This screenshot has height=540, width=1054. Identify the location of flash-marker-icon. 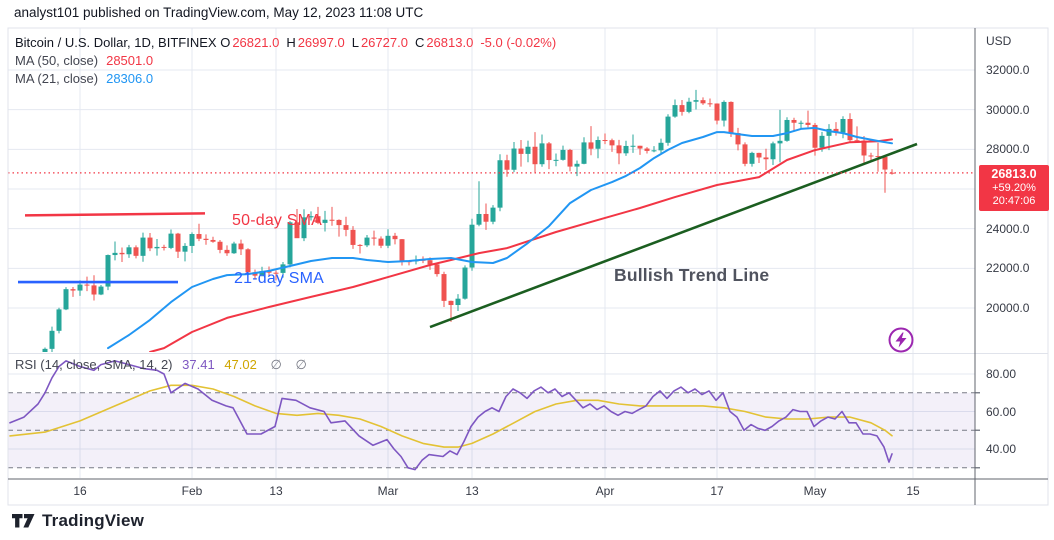
(901, 340).